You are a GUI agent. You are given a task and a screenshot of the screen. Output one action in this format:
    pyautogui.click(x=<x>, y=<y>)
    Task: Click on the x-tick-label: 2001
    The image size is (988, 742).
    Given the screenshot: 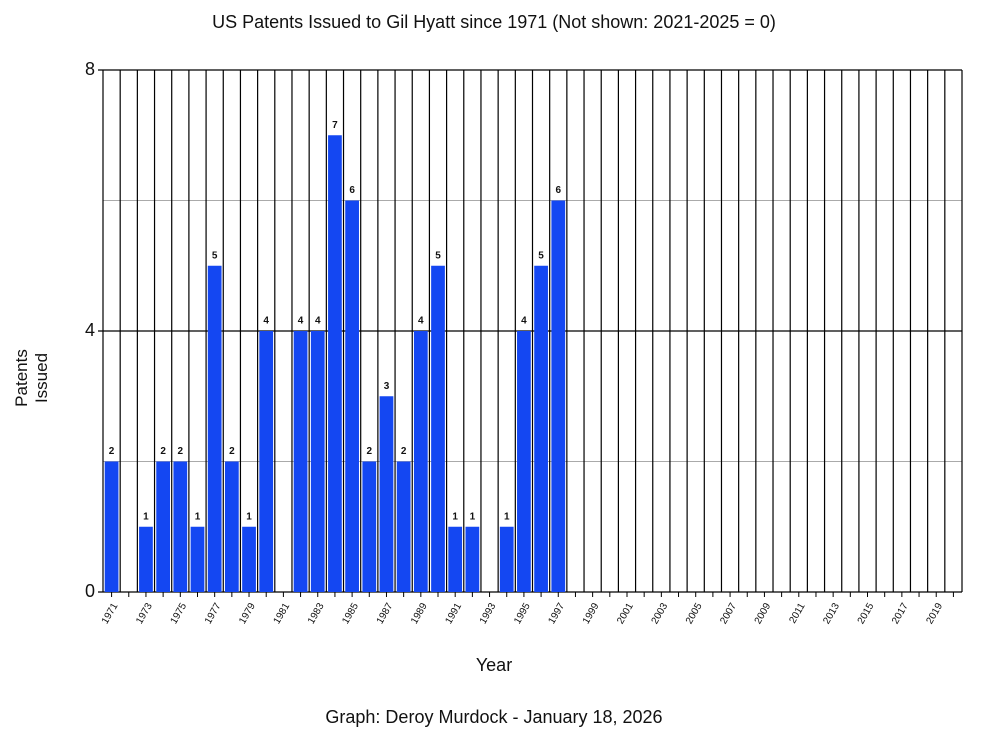 What is the action you would take?
    pyautogui.click(x=625, y=613)
    